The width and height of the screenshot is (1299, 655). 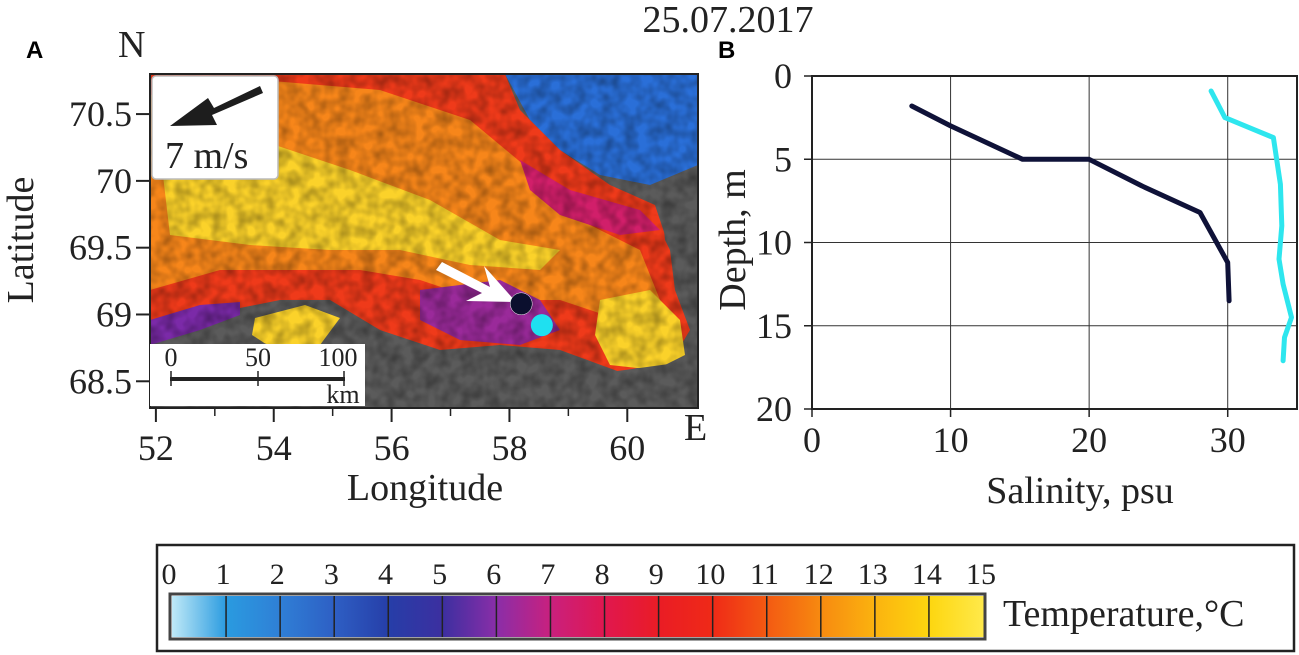 I want to click on profile-y-tick-label: 15, so click(x=774, y=326).